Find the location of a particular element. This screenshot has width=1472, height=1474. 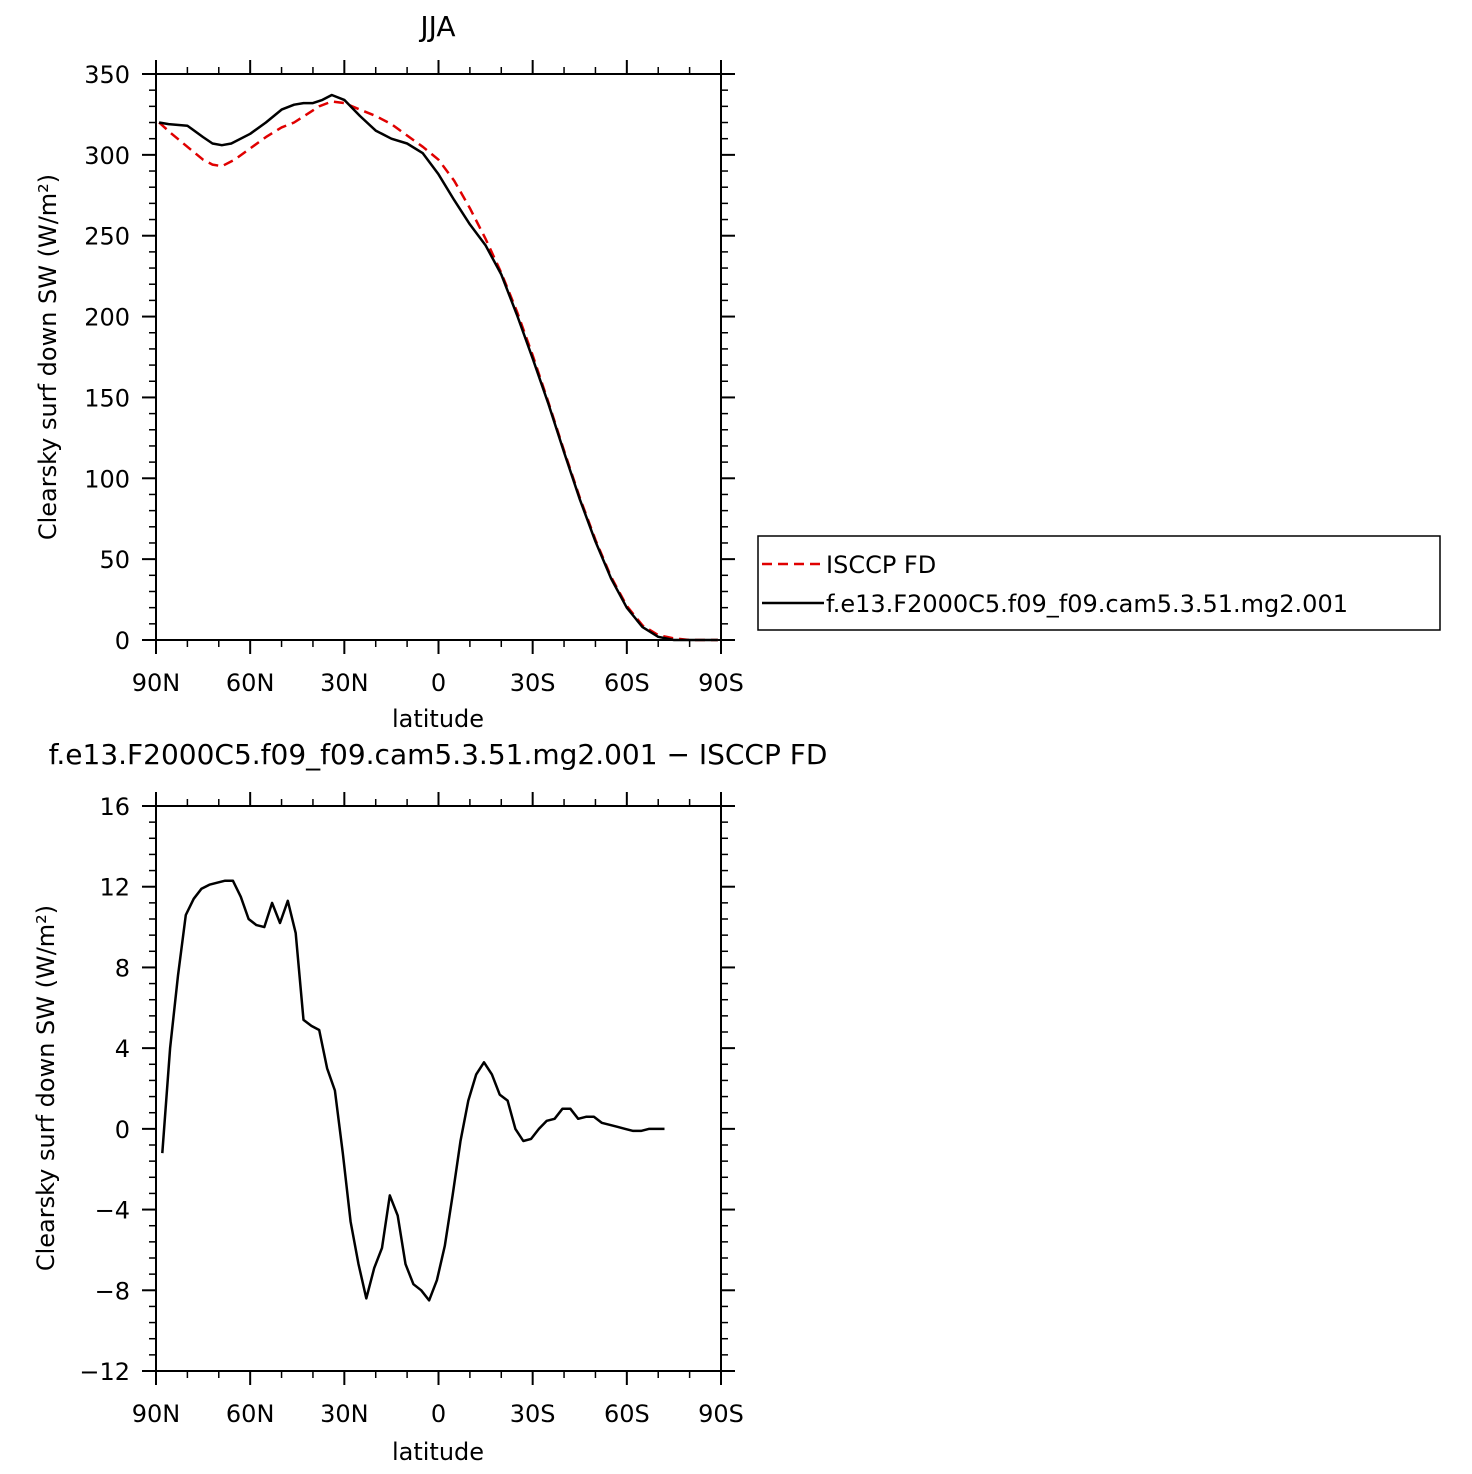

top-y-axis-title: Clearsky surf down SW (W/m²) is located at coordinates (48, 357).